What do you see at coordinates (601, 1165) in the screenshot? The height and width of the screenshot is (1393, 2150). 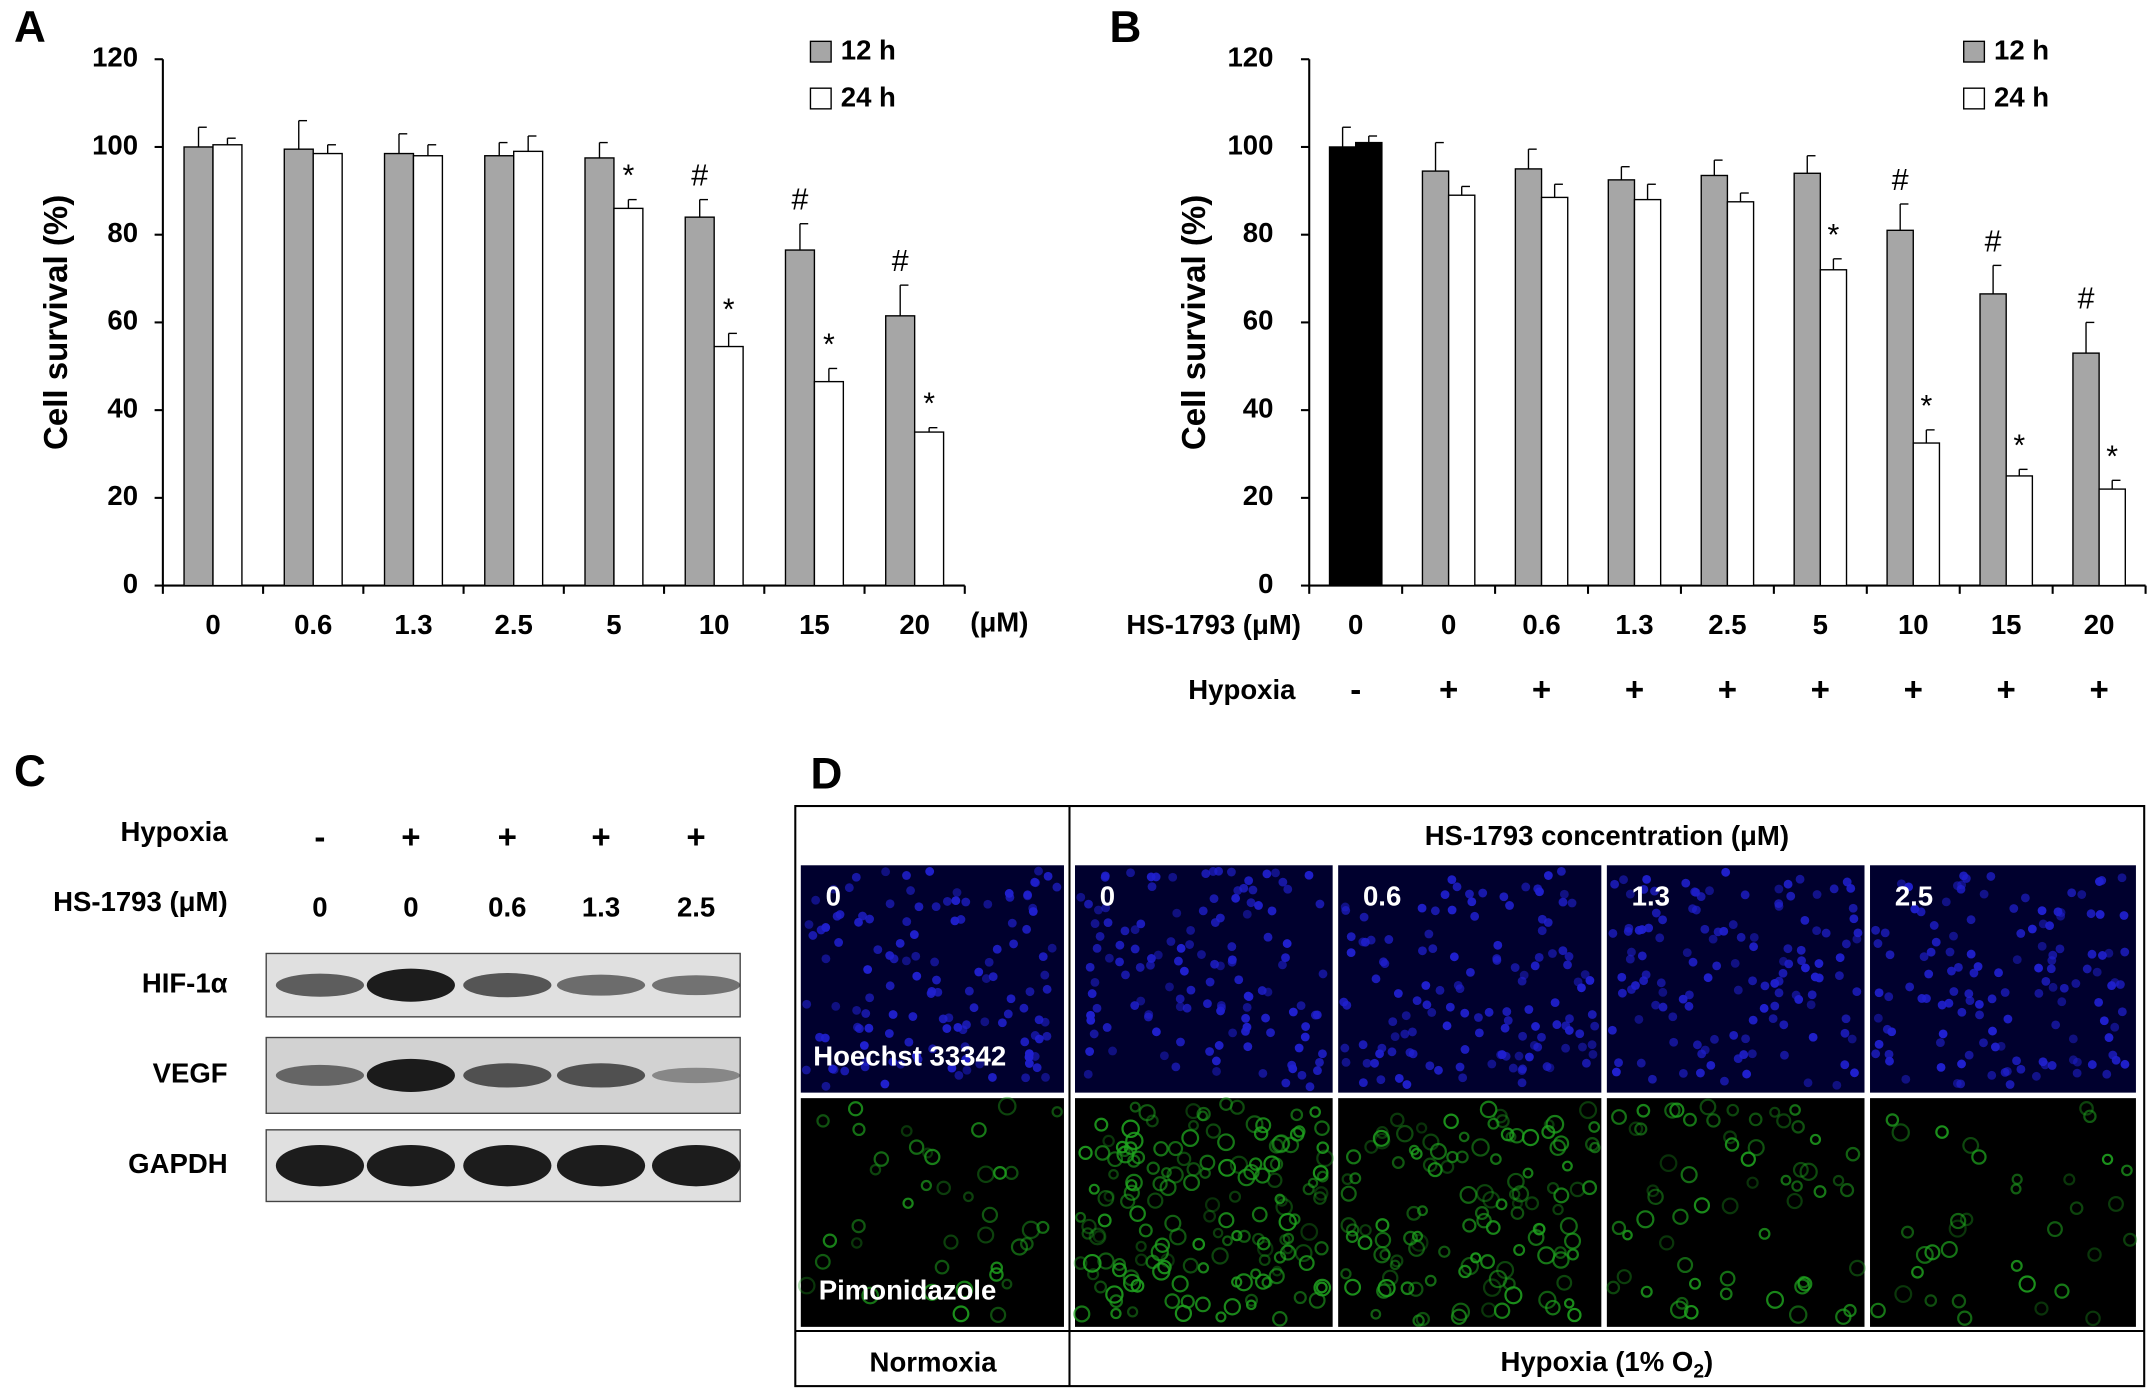 I see `blot-band` at bounding box center [601, 1165].